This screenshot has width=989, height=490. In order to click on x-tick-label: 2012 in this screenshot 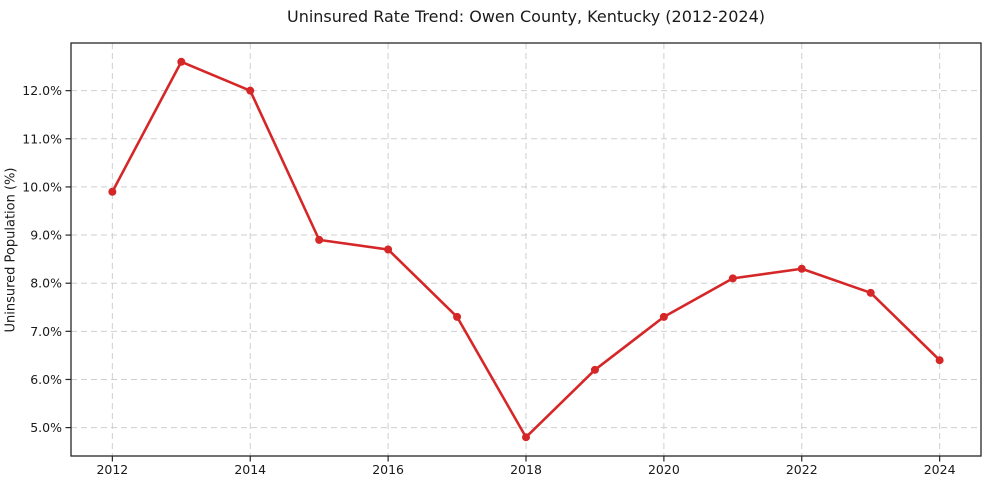, I will do `click(112, 469)`.